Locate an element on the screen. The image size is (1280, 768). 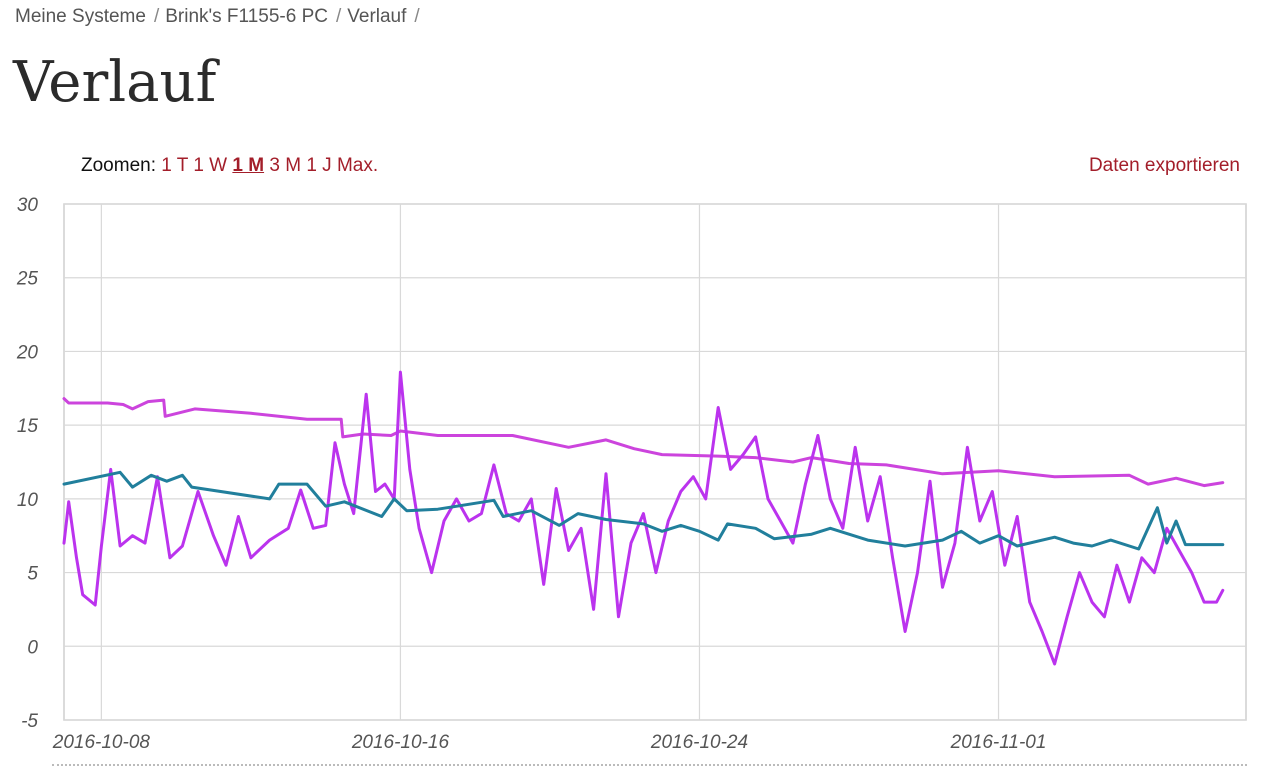
zoom-option-1-week: 1 W is located at coordinates (210, 165).